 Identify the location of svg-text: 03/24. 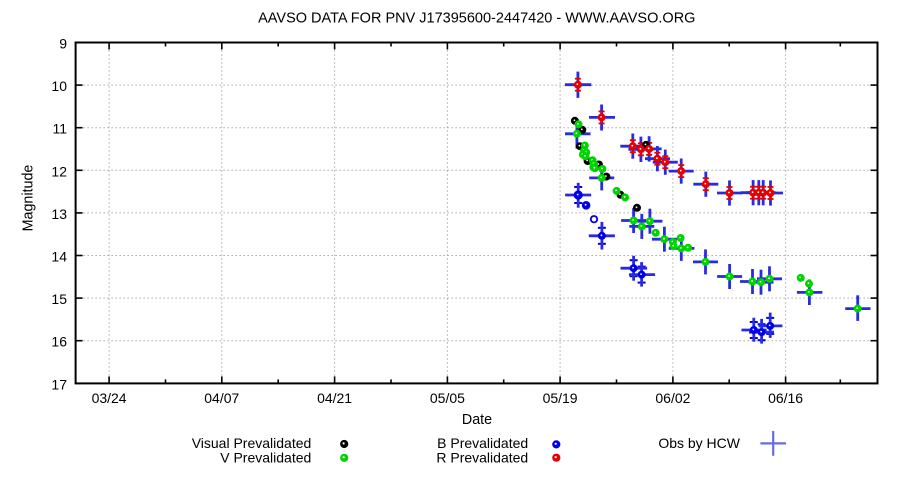
(109, 398).